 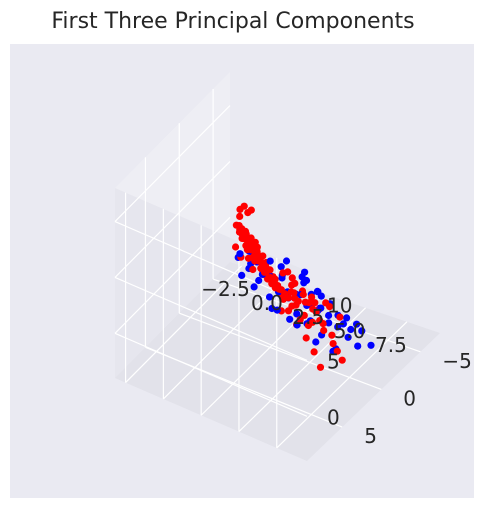 What do you see at coordinates (339, 306) in the screenshot?
I see `z-tick-label: 10` at bounding box center [339, 306].